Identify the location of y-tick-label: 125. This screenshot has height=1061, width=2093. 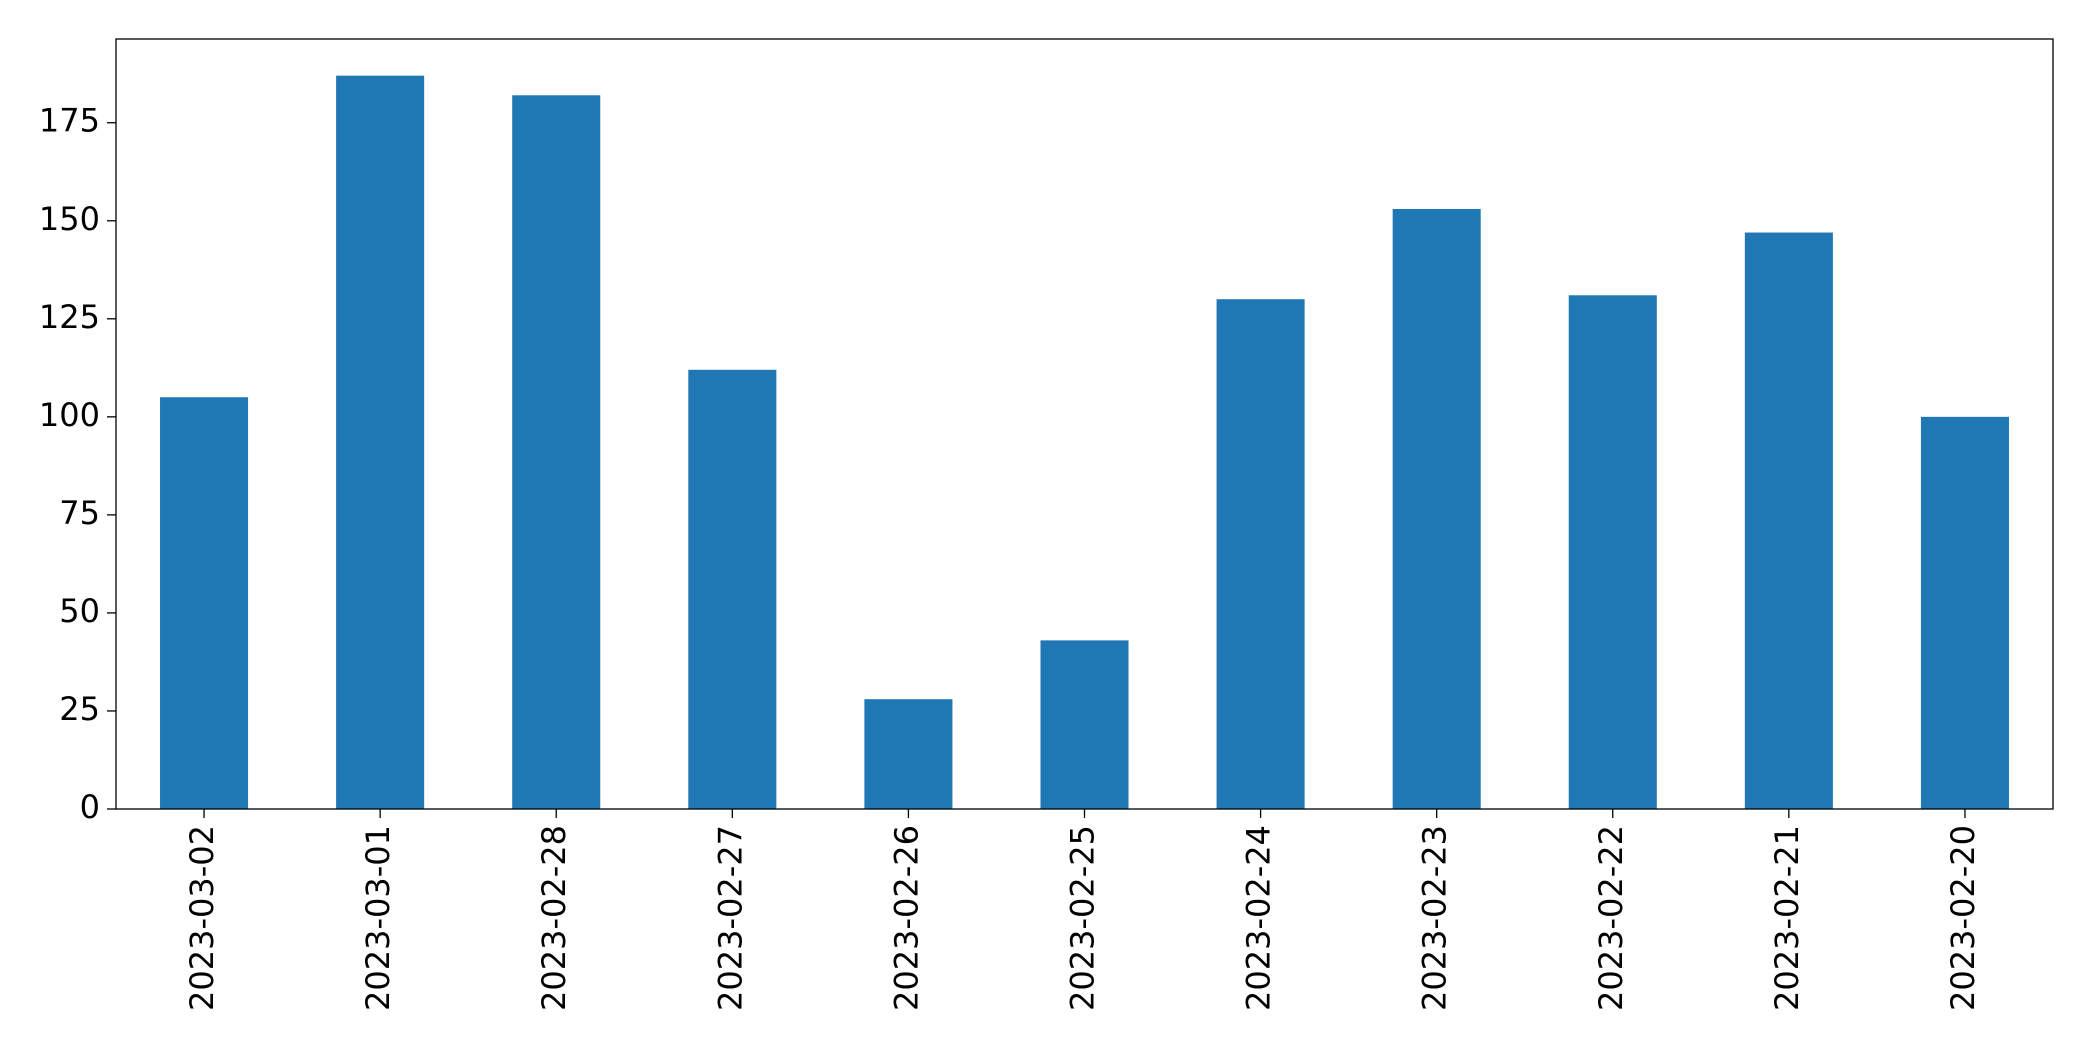
(69, 317).